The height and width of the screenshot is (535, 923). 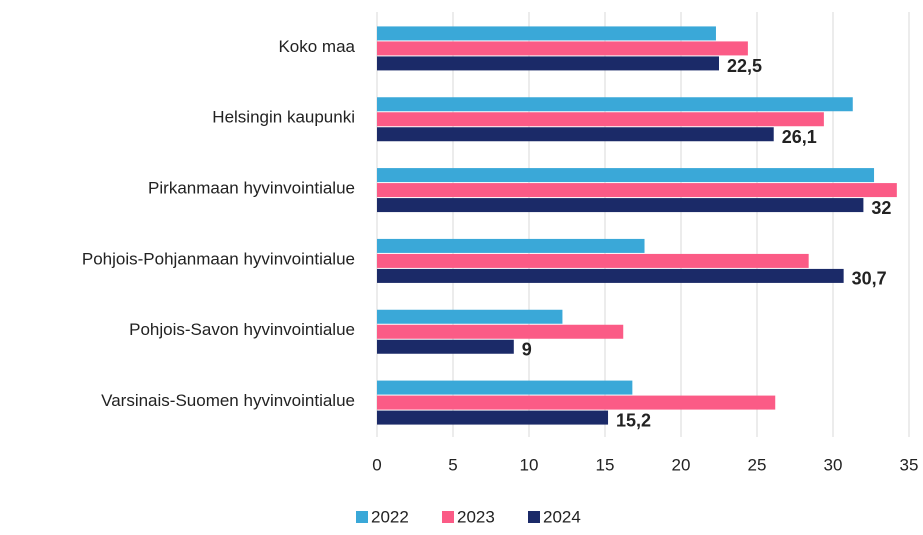 What do you see at coordinates (529, 464) in the screenshot?
I see `x-tick-label: 10` at bounding box center [529, 464].